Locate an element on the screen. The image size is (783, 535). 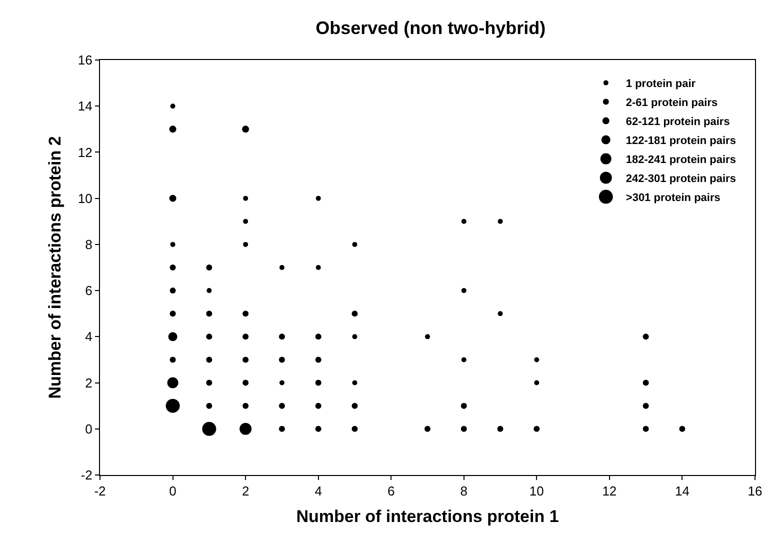
y-tick-label: 14 is located at coordinates (85, 106).